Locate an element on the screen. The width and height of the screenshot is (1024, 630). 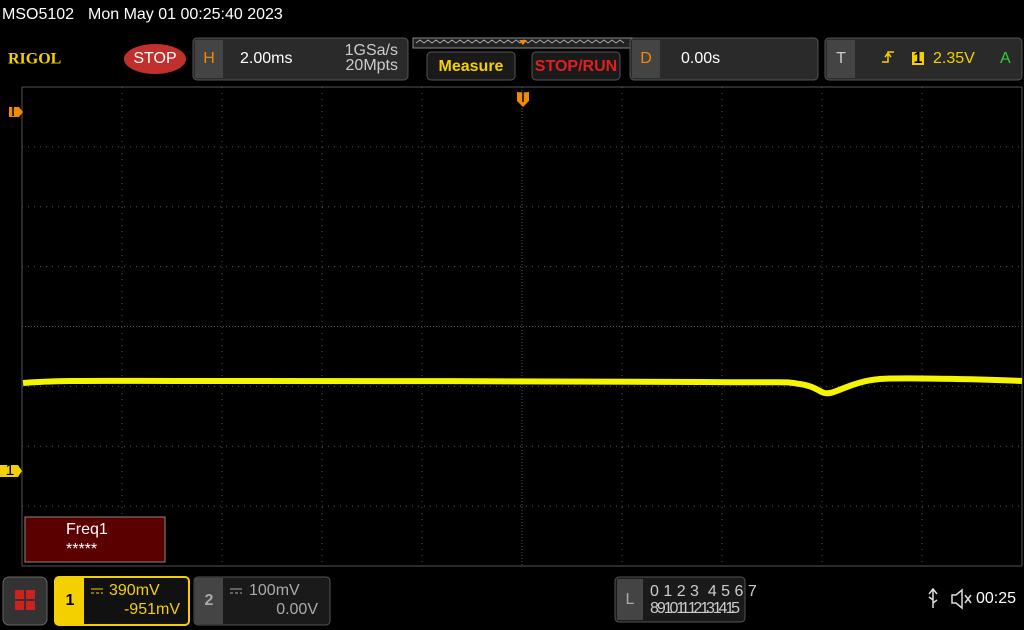
trigger-source-badge is located at coordinates (918, 58).